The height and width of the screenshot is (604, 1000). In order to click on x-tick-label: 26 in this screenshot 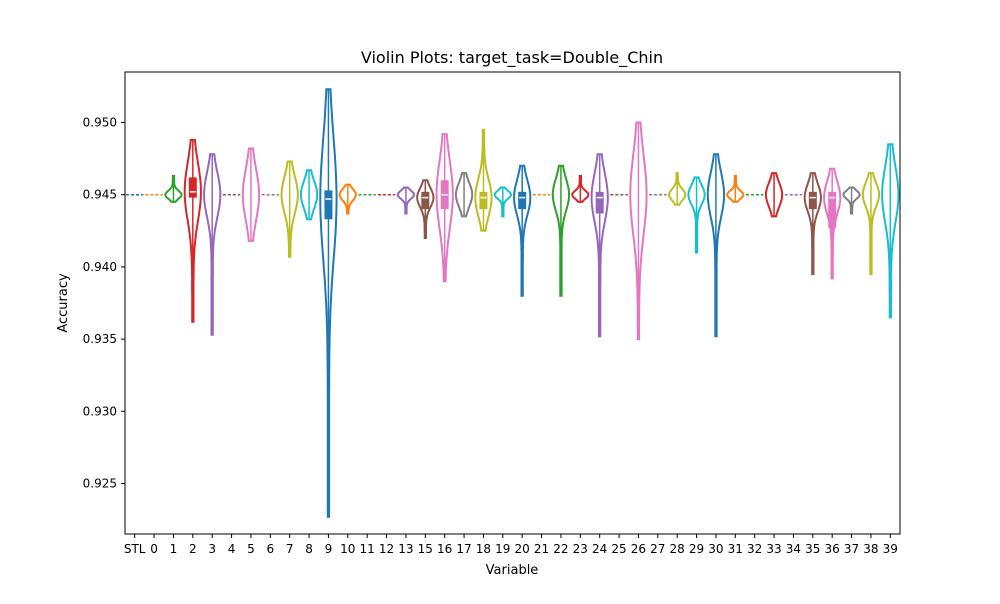, I will do `click(638, 549)`.